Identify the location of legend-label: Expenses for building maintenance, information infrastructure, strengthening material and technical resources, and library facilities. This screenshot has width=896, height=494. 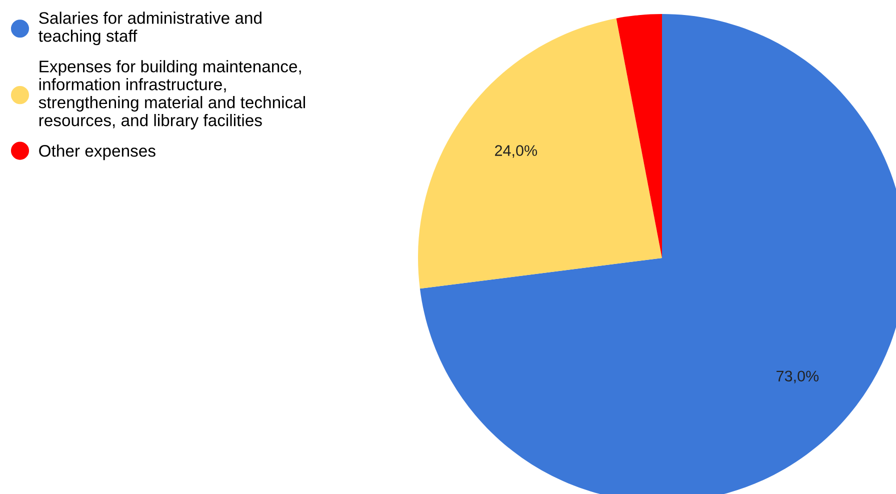
(171, 95).